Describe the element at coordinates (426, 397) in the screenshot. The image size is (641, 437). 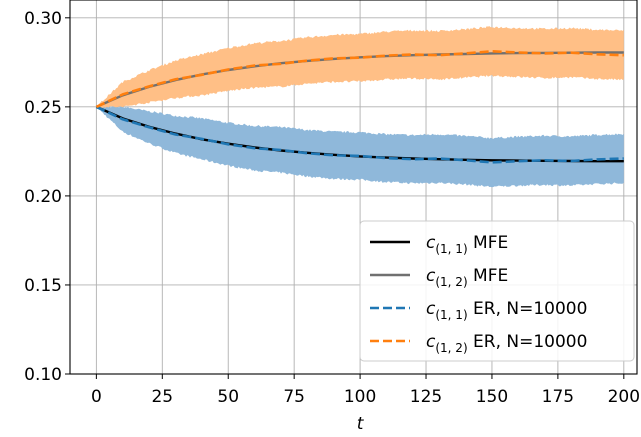
I see `x-tick-label: 125` at that location.